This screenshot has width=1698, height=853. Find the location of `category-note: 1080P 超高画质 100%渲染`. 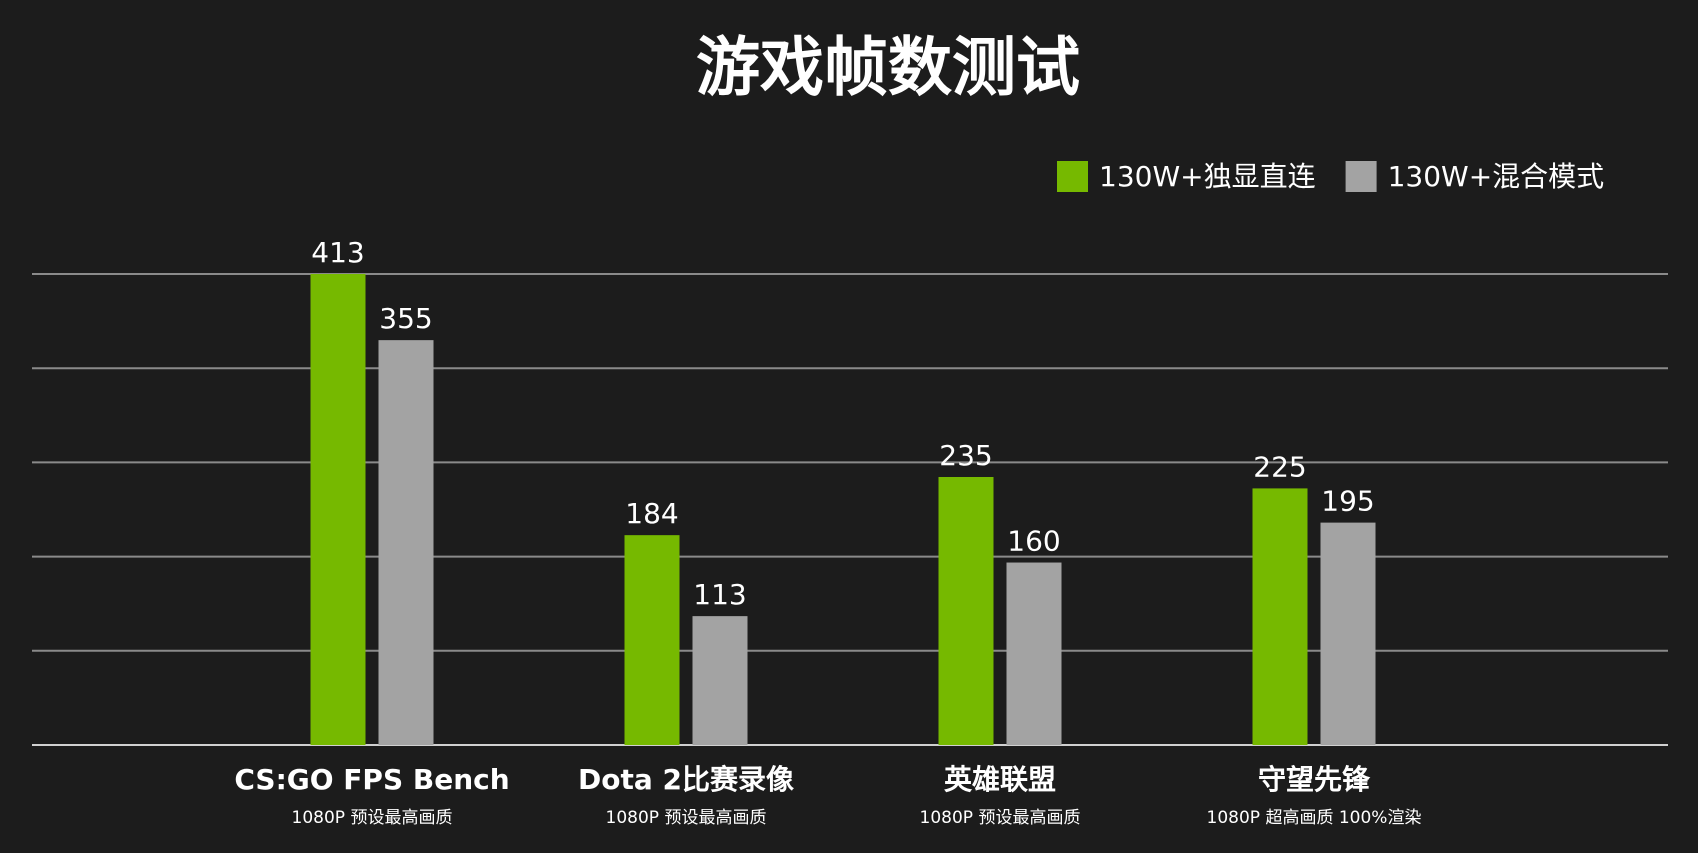

category-note: 1080P 超高画质 100%渲染 is located at coordinates (1314, 818).